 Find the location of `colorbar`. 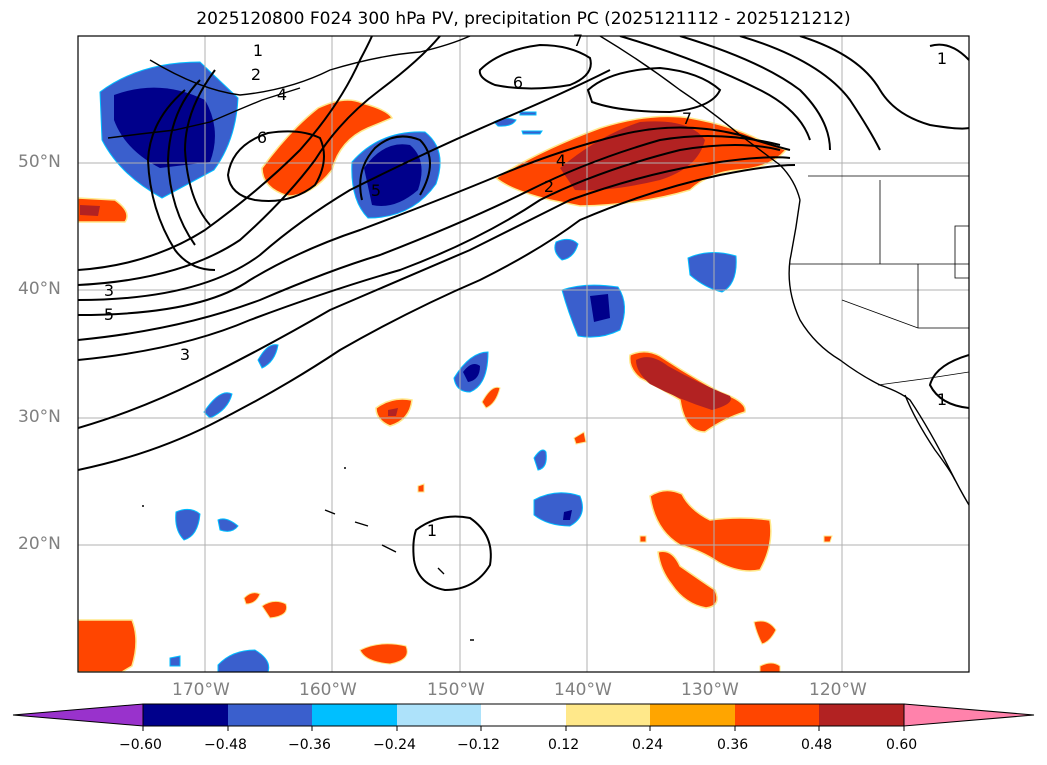

colorbar is located at coordinates (523, 717).